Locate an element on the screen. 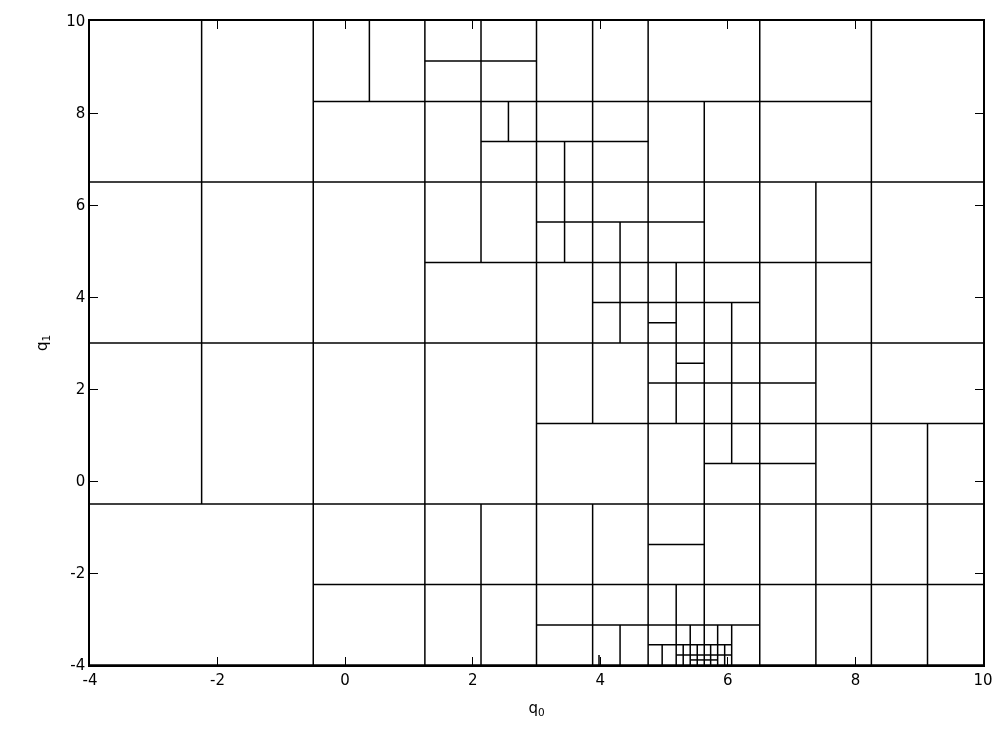 The image size is (1005, 738). x-tick-label: 0 is located at coordinates (345, 679).